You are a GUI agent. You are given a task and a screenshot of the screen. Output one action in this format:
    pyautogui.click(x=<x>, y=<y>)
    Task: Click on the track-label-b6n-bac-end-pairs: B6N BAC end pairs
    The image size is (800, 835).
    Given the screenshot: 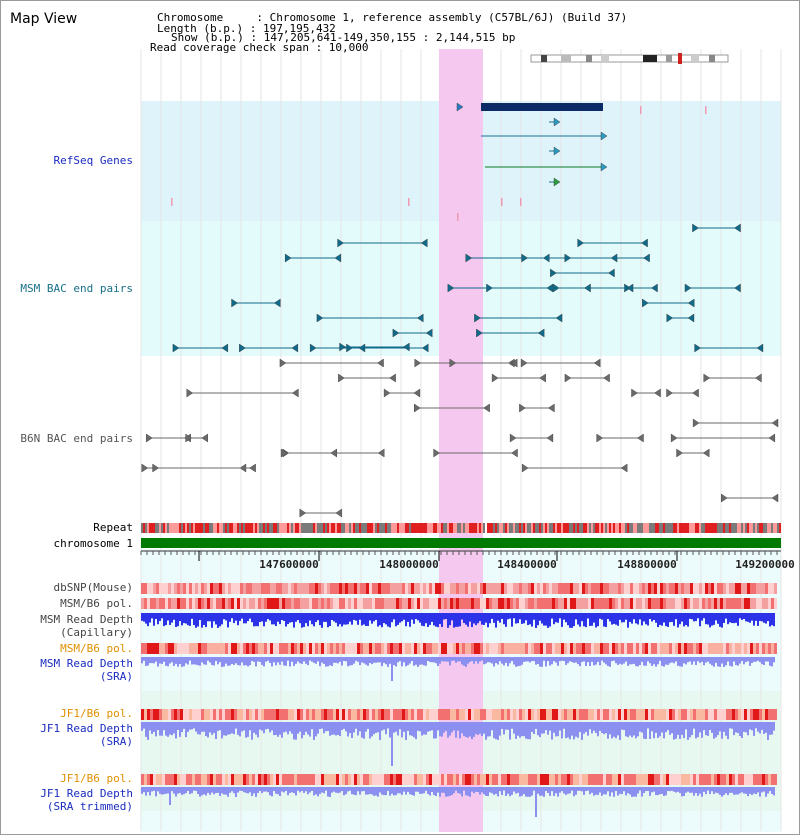 What is the action you would take?
    pyautogui.click(x=76, y=438)
    